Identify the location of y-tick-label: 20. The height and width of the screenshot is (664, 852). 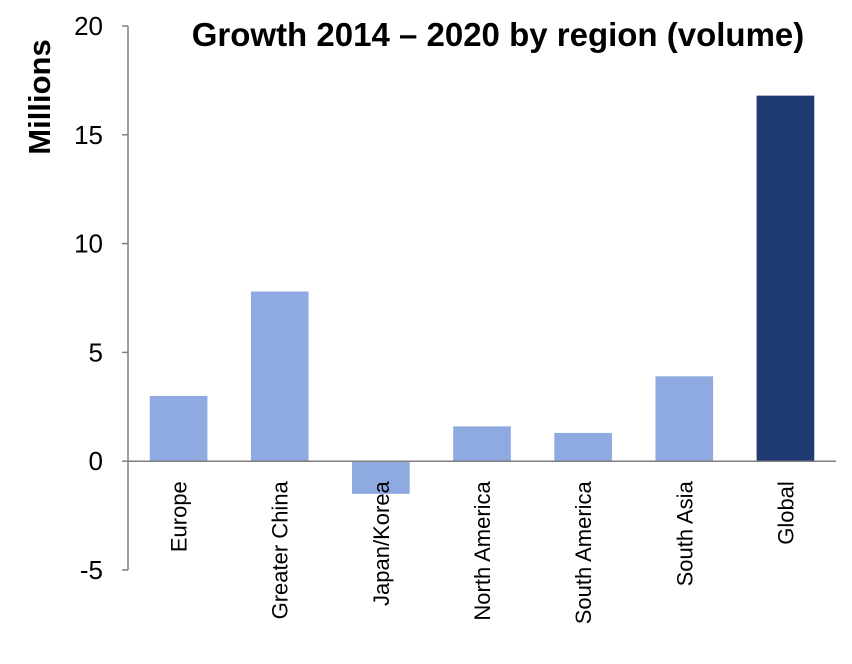
(88, 26).